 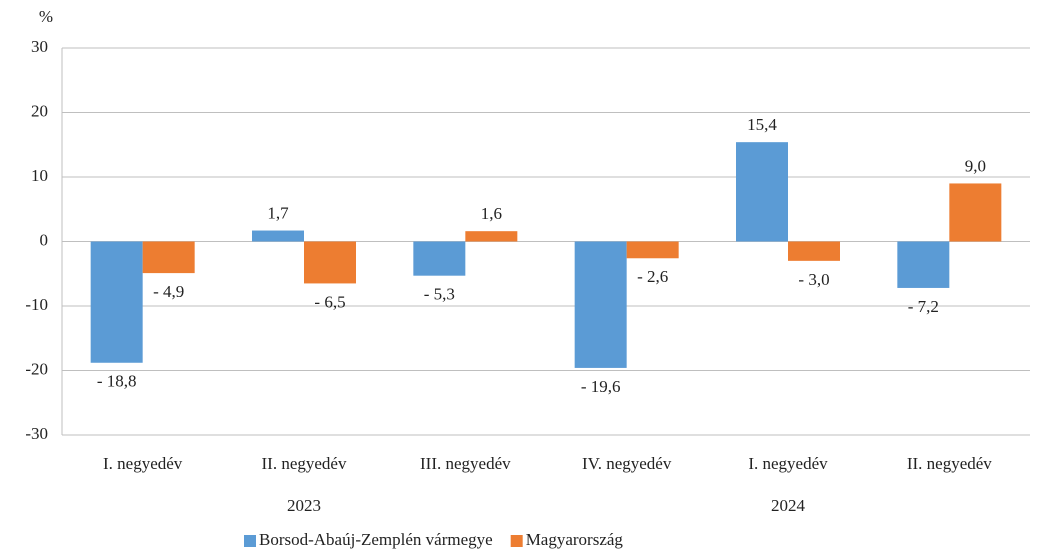 What do you see at coordinates (923, 306) in the screenshot?
I see `data-label: - 7,2` at bounding box center [923, 306].